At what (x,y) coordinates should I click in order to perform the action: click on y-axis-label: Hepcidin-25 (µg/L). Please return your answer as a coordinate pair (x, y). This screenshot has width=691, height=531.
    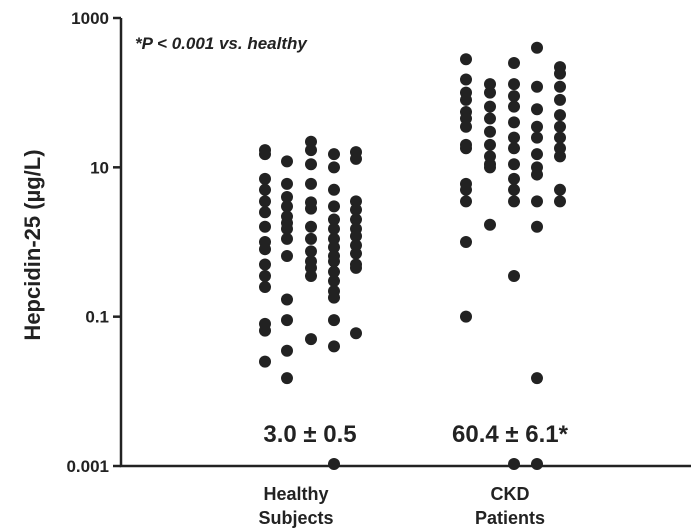
    Looking at the image, I should click on (32, 244).